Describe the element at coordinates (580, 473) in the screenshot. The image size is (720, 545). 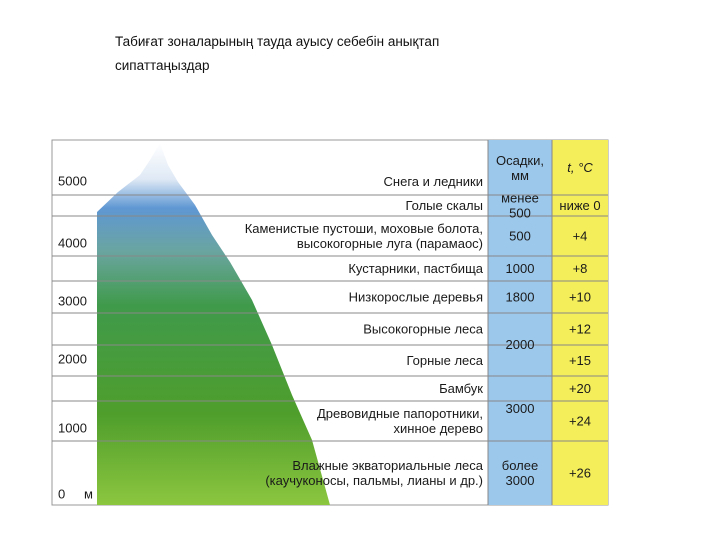
I see `temp-value: +26` at that location.